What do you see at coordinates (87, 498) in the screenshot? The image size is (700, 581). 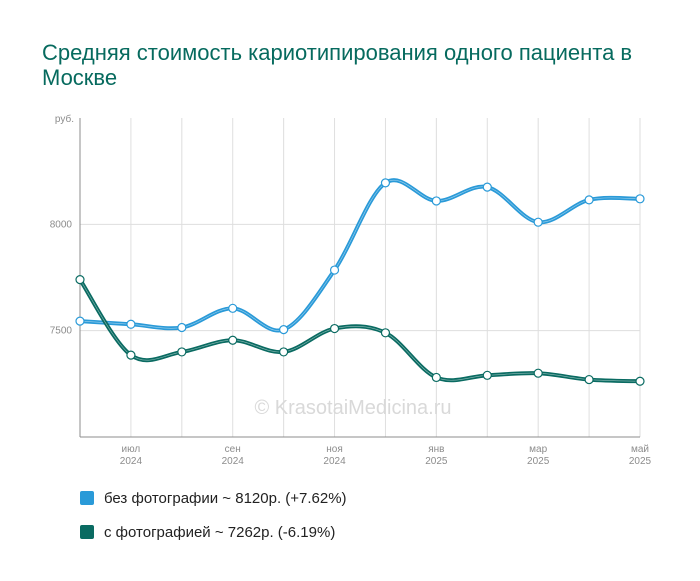 I see `legend-swatch-no-photo` at bounding box center [87, 498].